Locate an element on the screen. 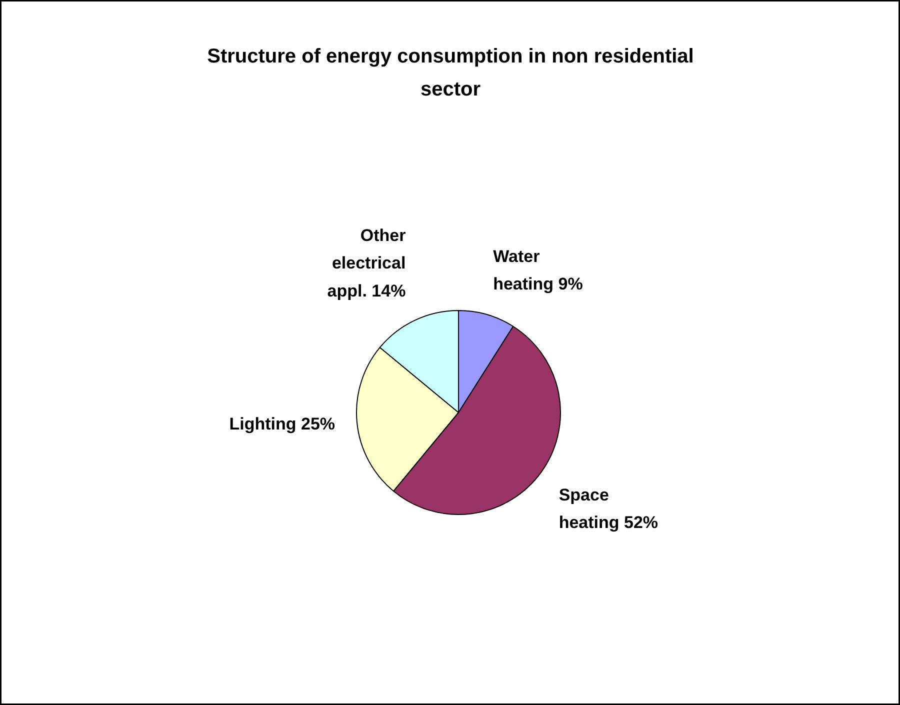 The width and height of the screenshot is (900, 705). slice-label: Lighting 25% is located at coordinates (282, 424).